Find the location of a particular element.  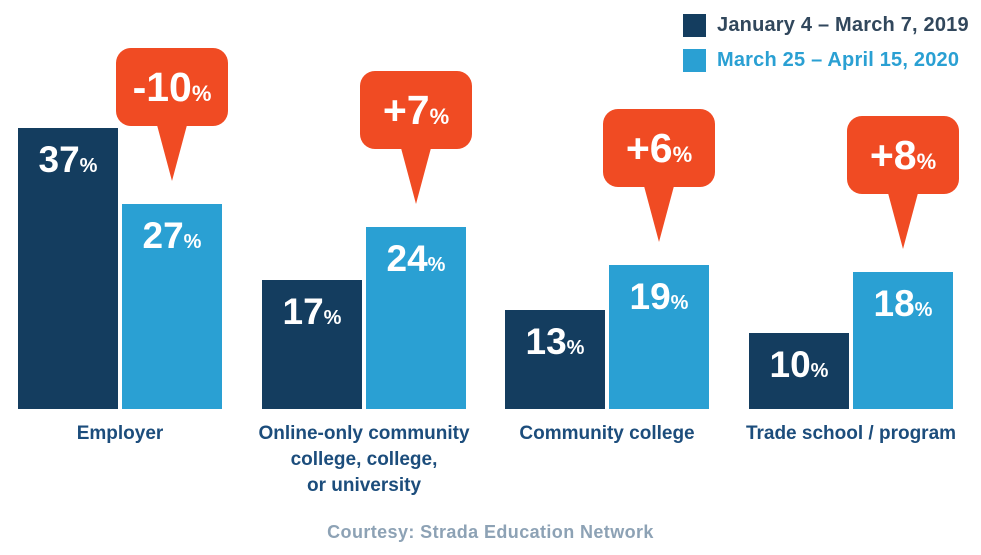

category-label-community-college: Community college is located at coordinates (607, 433).